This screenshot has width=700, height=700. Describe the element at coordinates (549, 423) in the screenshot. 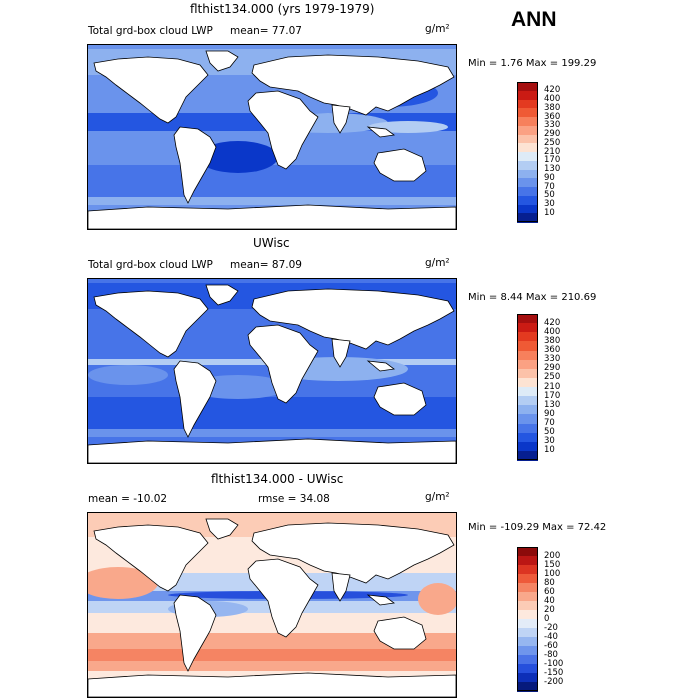

I see `colorbar-tick-label: 70` at that location.